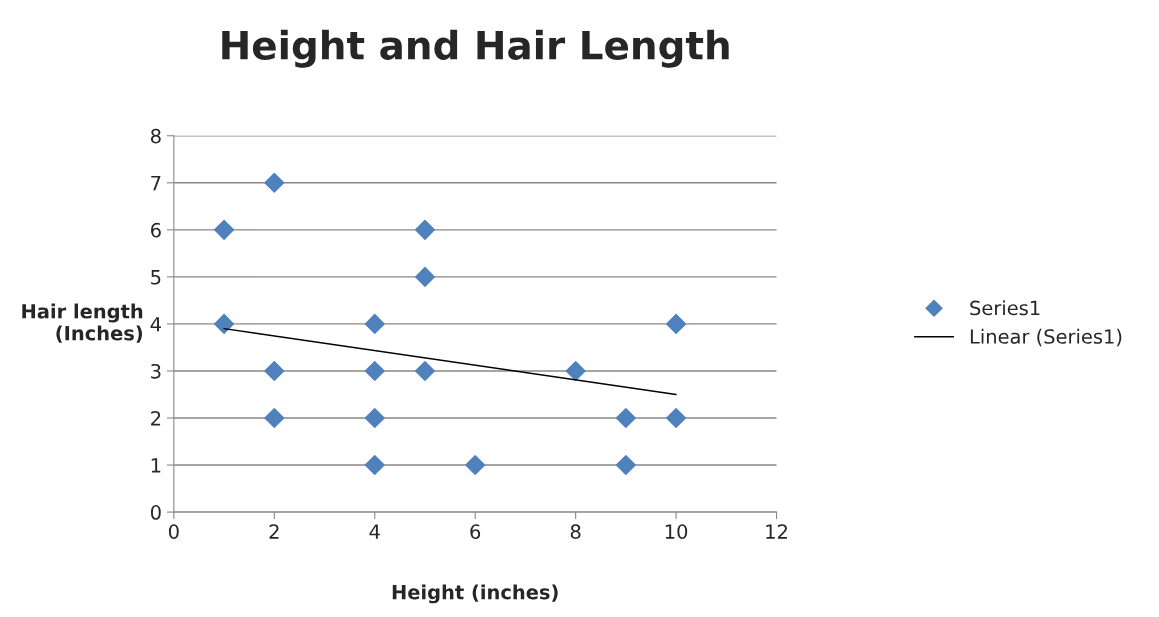 The height and width of the screenshot is (617, 1159). I want to click on x-tick-label: 10, so click(676, 531).